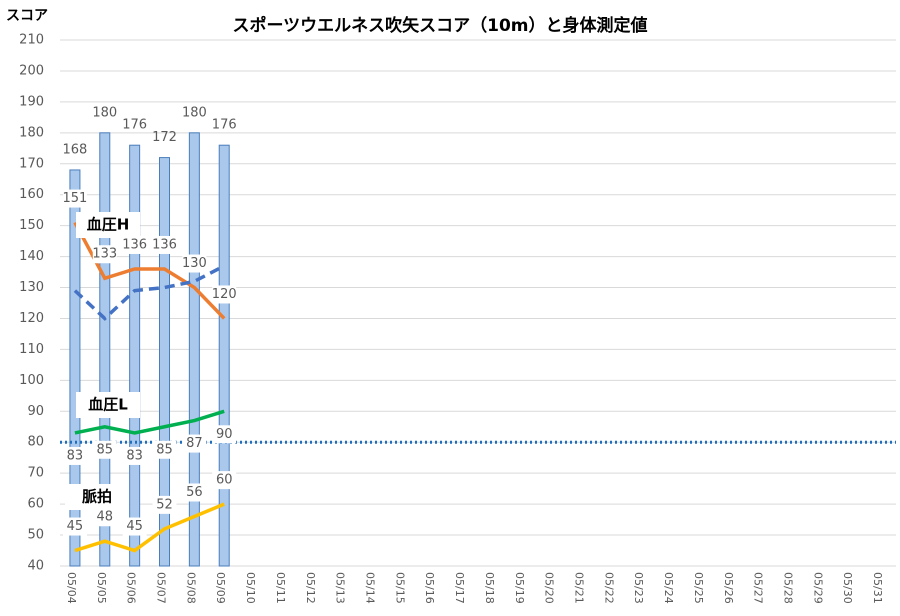 The height and width of the screenshot is (616, 900). I want to click on x-tick-label: 05/15, so click(399, 588).